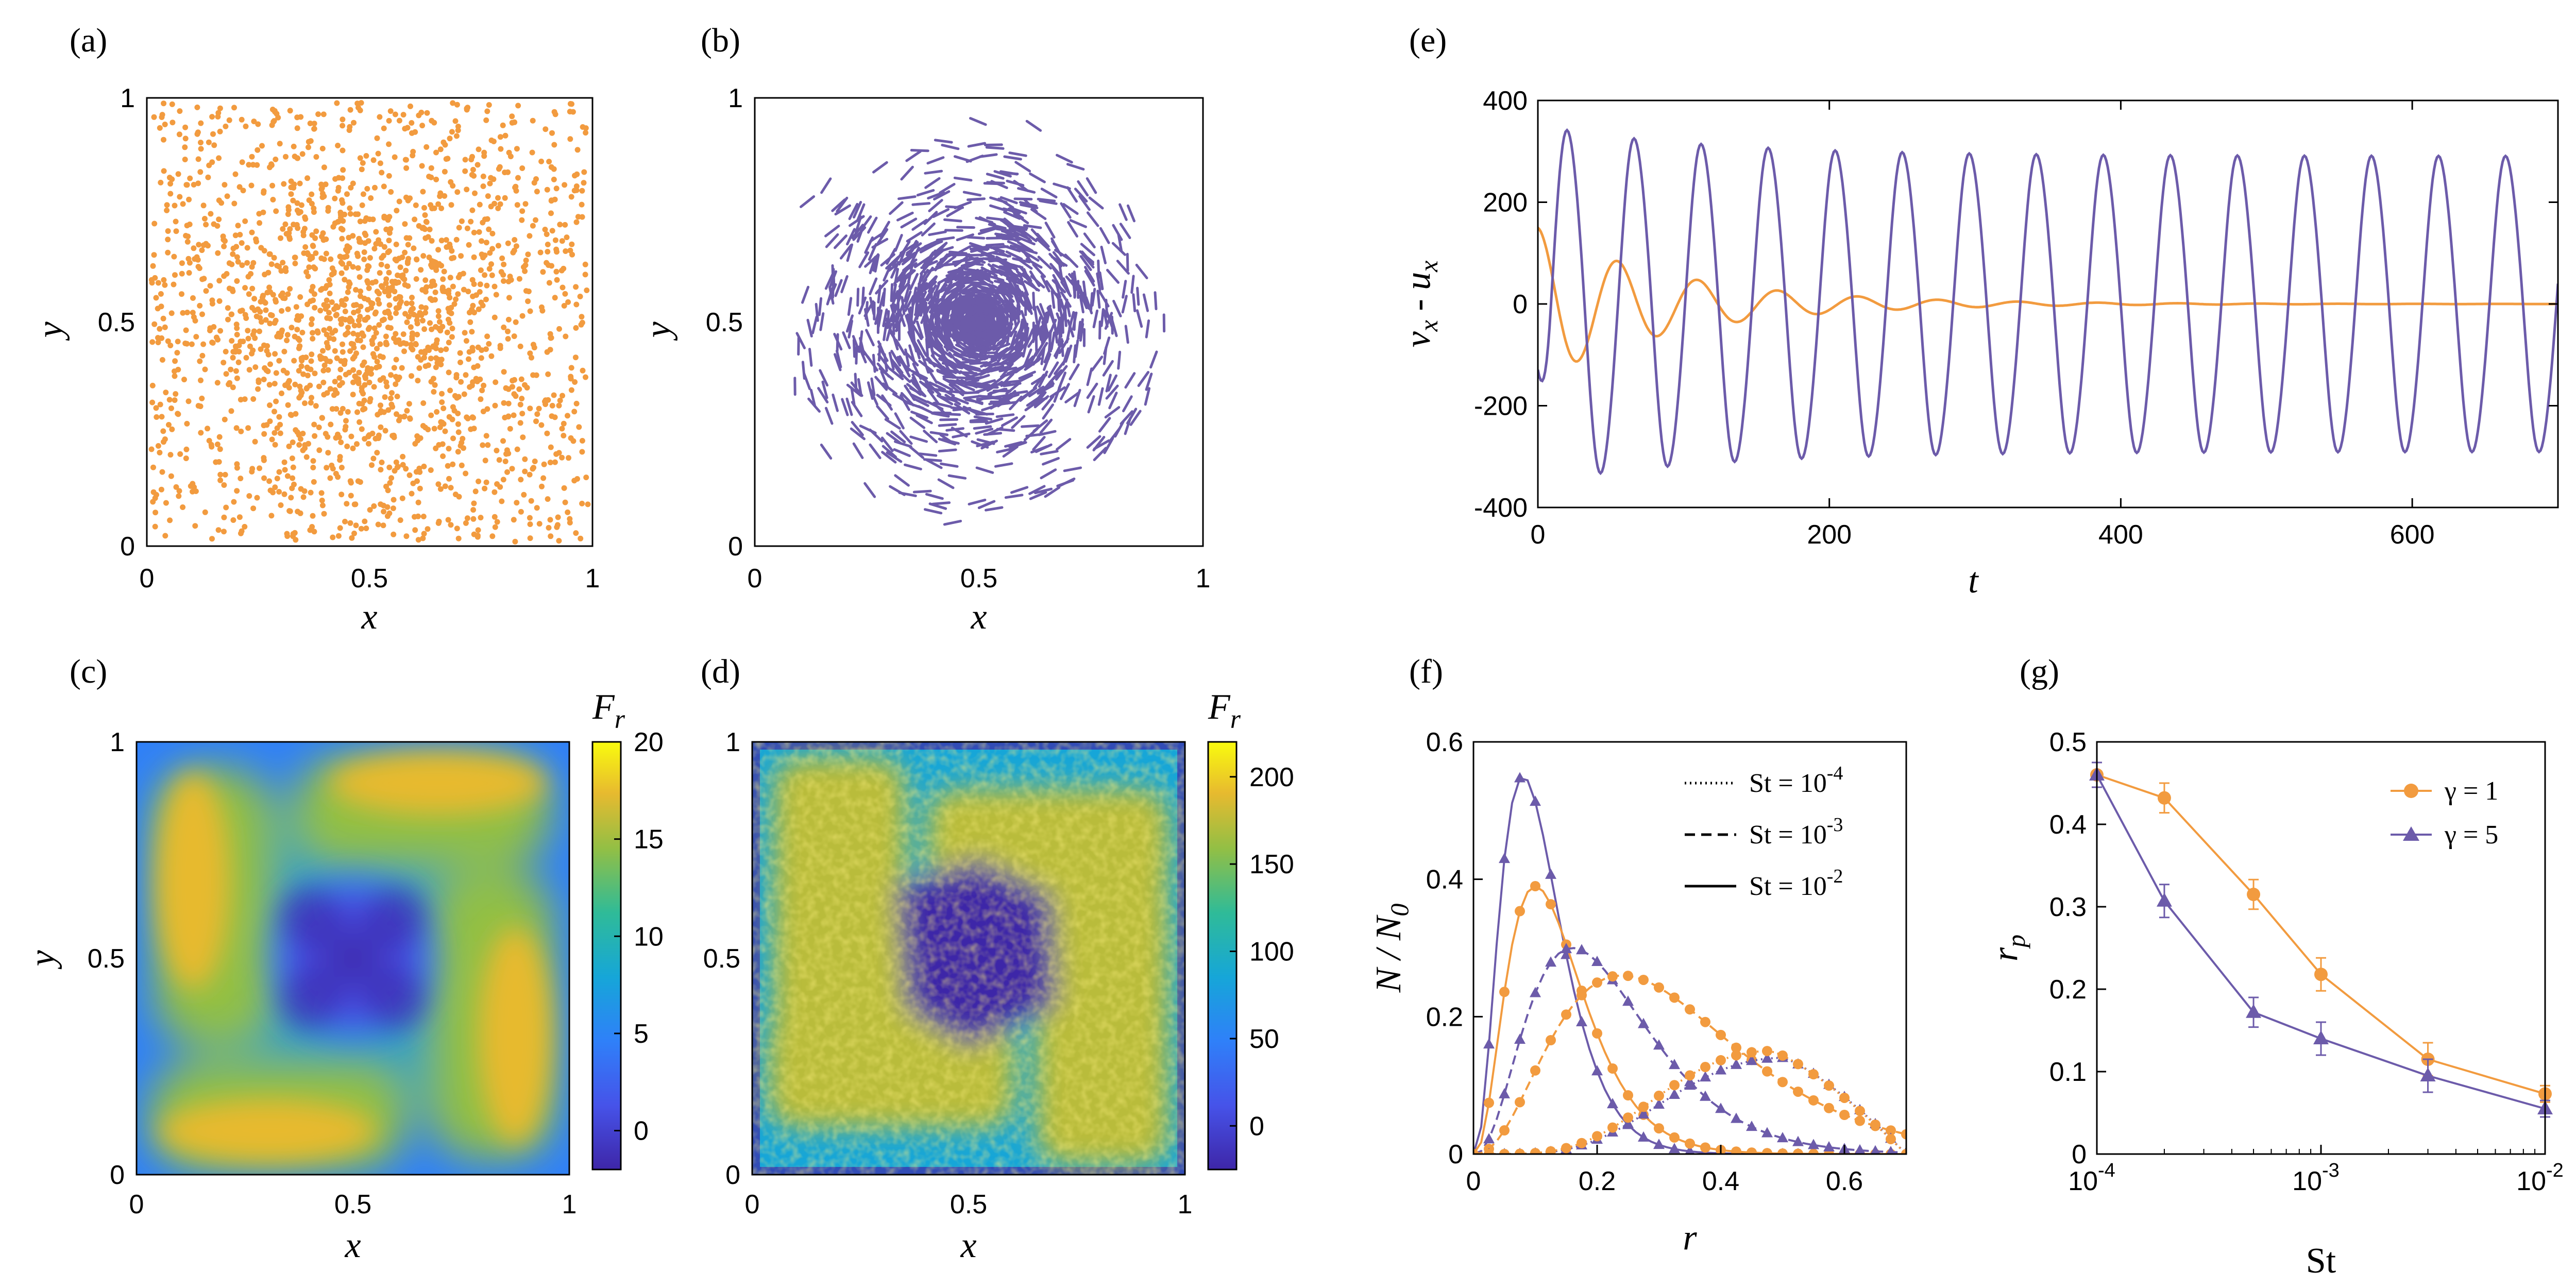  What do you see at coordinates (979, 579) in the screenshot?
I see `panel-b-xtick-1: 0.5` at bounding box center [979, 579].